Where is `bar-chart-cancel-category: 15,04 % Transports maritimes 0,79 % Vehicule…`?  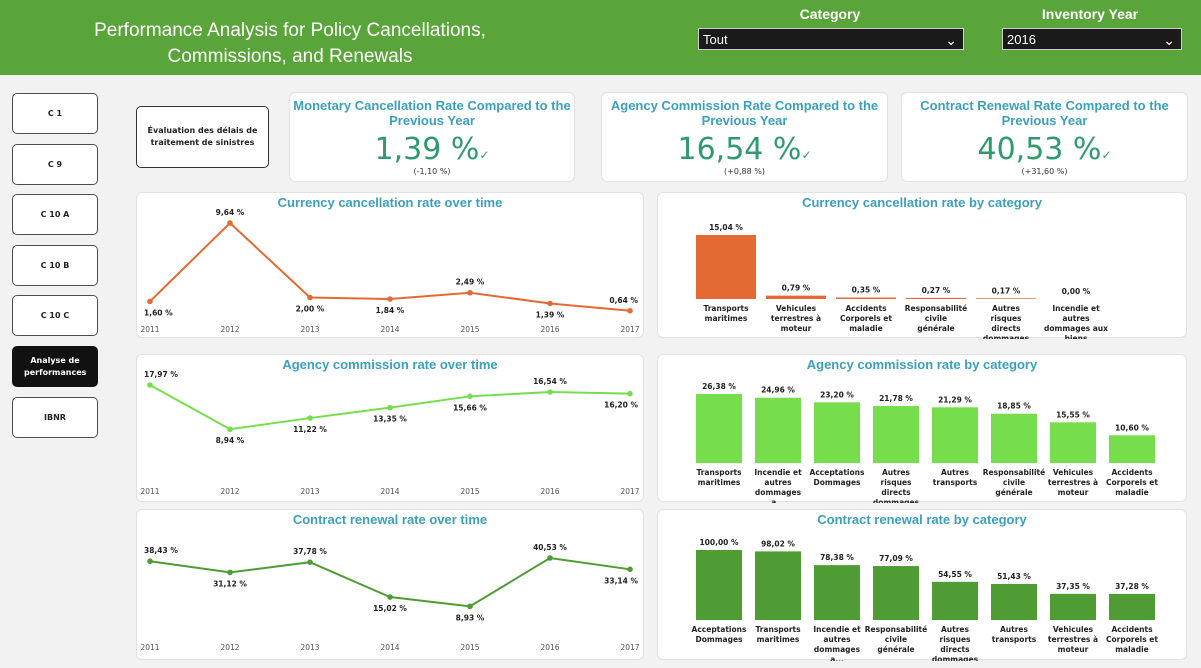 bar-chart-cancel-category: 15,04 % Transports maritimes 0,79 % Vehicule… is located at coordinates (902, 281).